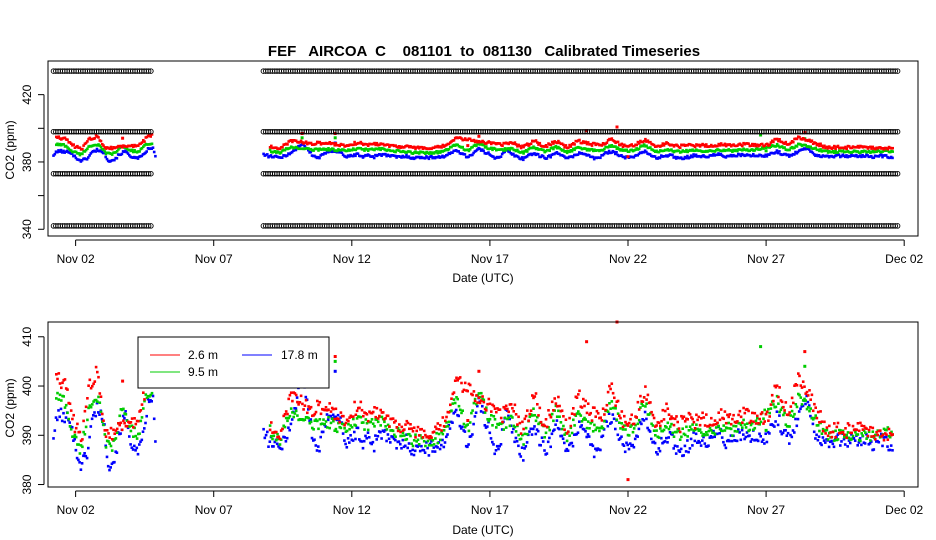 The image size is (936, 540). I want to click on top-x-tick-label-nov-12: Nov 12, so click(352, 259).